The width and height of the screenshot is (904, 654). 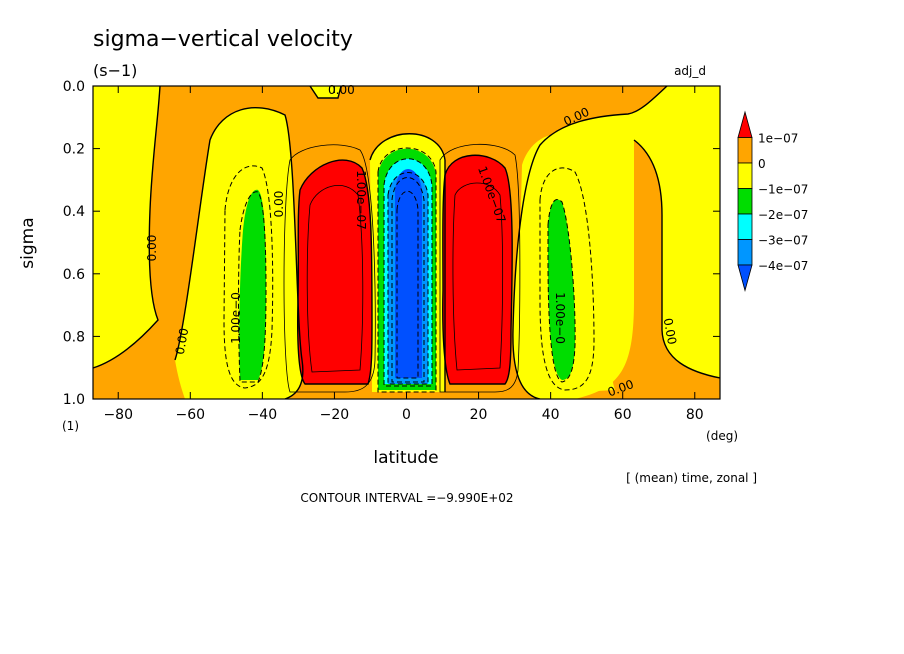 What do you see at coordinates (772, 201) in the screenshot?
I see `colorbar: 1e−07 0 −1e−07 −2e−07 −3e−07 −4e−07` at bounding box center [772, 201].